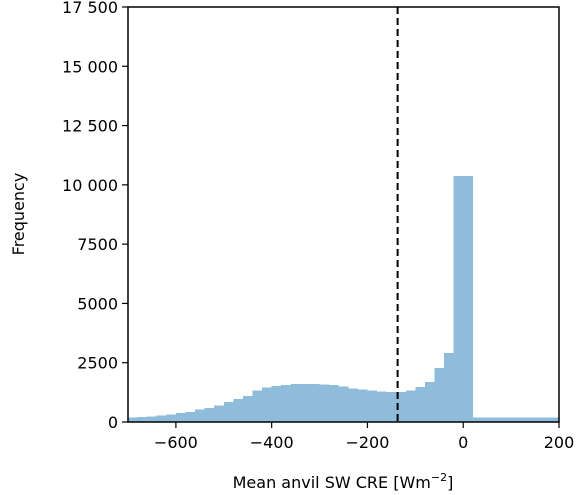 The height and width of the screenshot is (495, 583). Describe the element at coordinates (332, 482) in the screenshot. I see `x-axis-label-main: Mean anvil SW CRE [Wm` at that location.